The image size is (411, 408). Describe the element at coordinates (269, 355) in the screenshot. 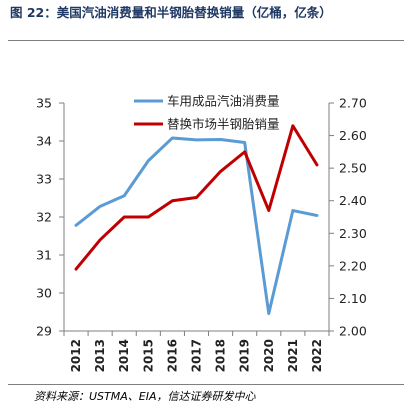

I see `x-tick-label: 2020` at that location.